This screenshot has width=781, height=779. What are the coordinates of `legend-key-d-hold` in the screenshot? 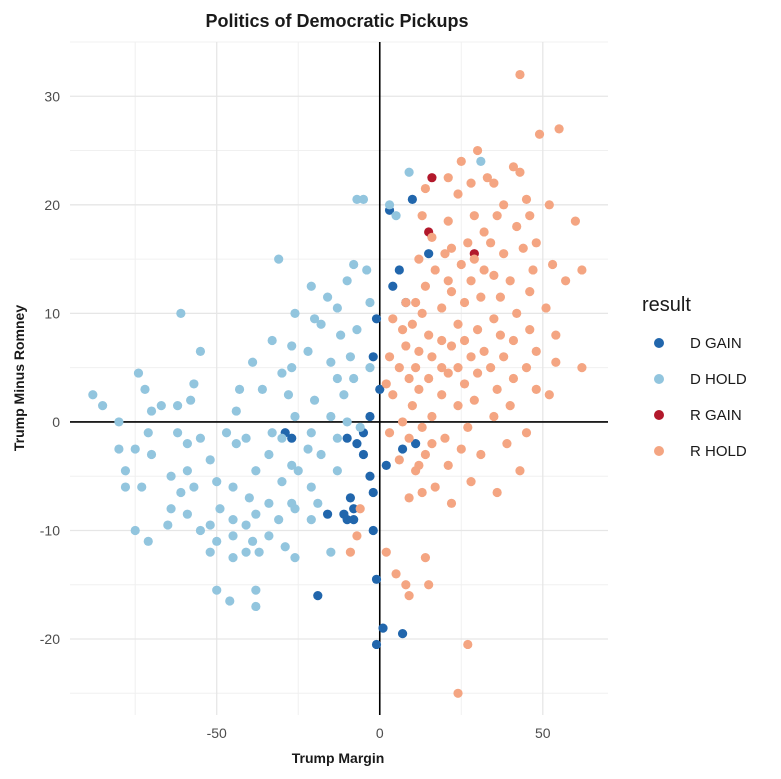 It's located at (659, 379).